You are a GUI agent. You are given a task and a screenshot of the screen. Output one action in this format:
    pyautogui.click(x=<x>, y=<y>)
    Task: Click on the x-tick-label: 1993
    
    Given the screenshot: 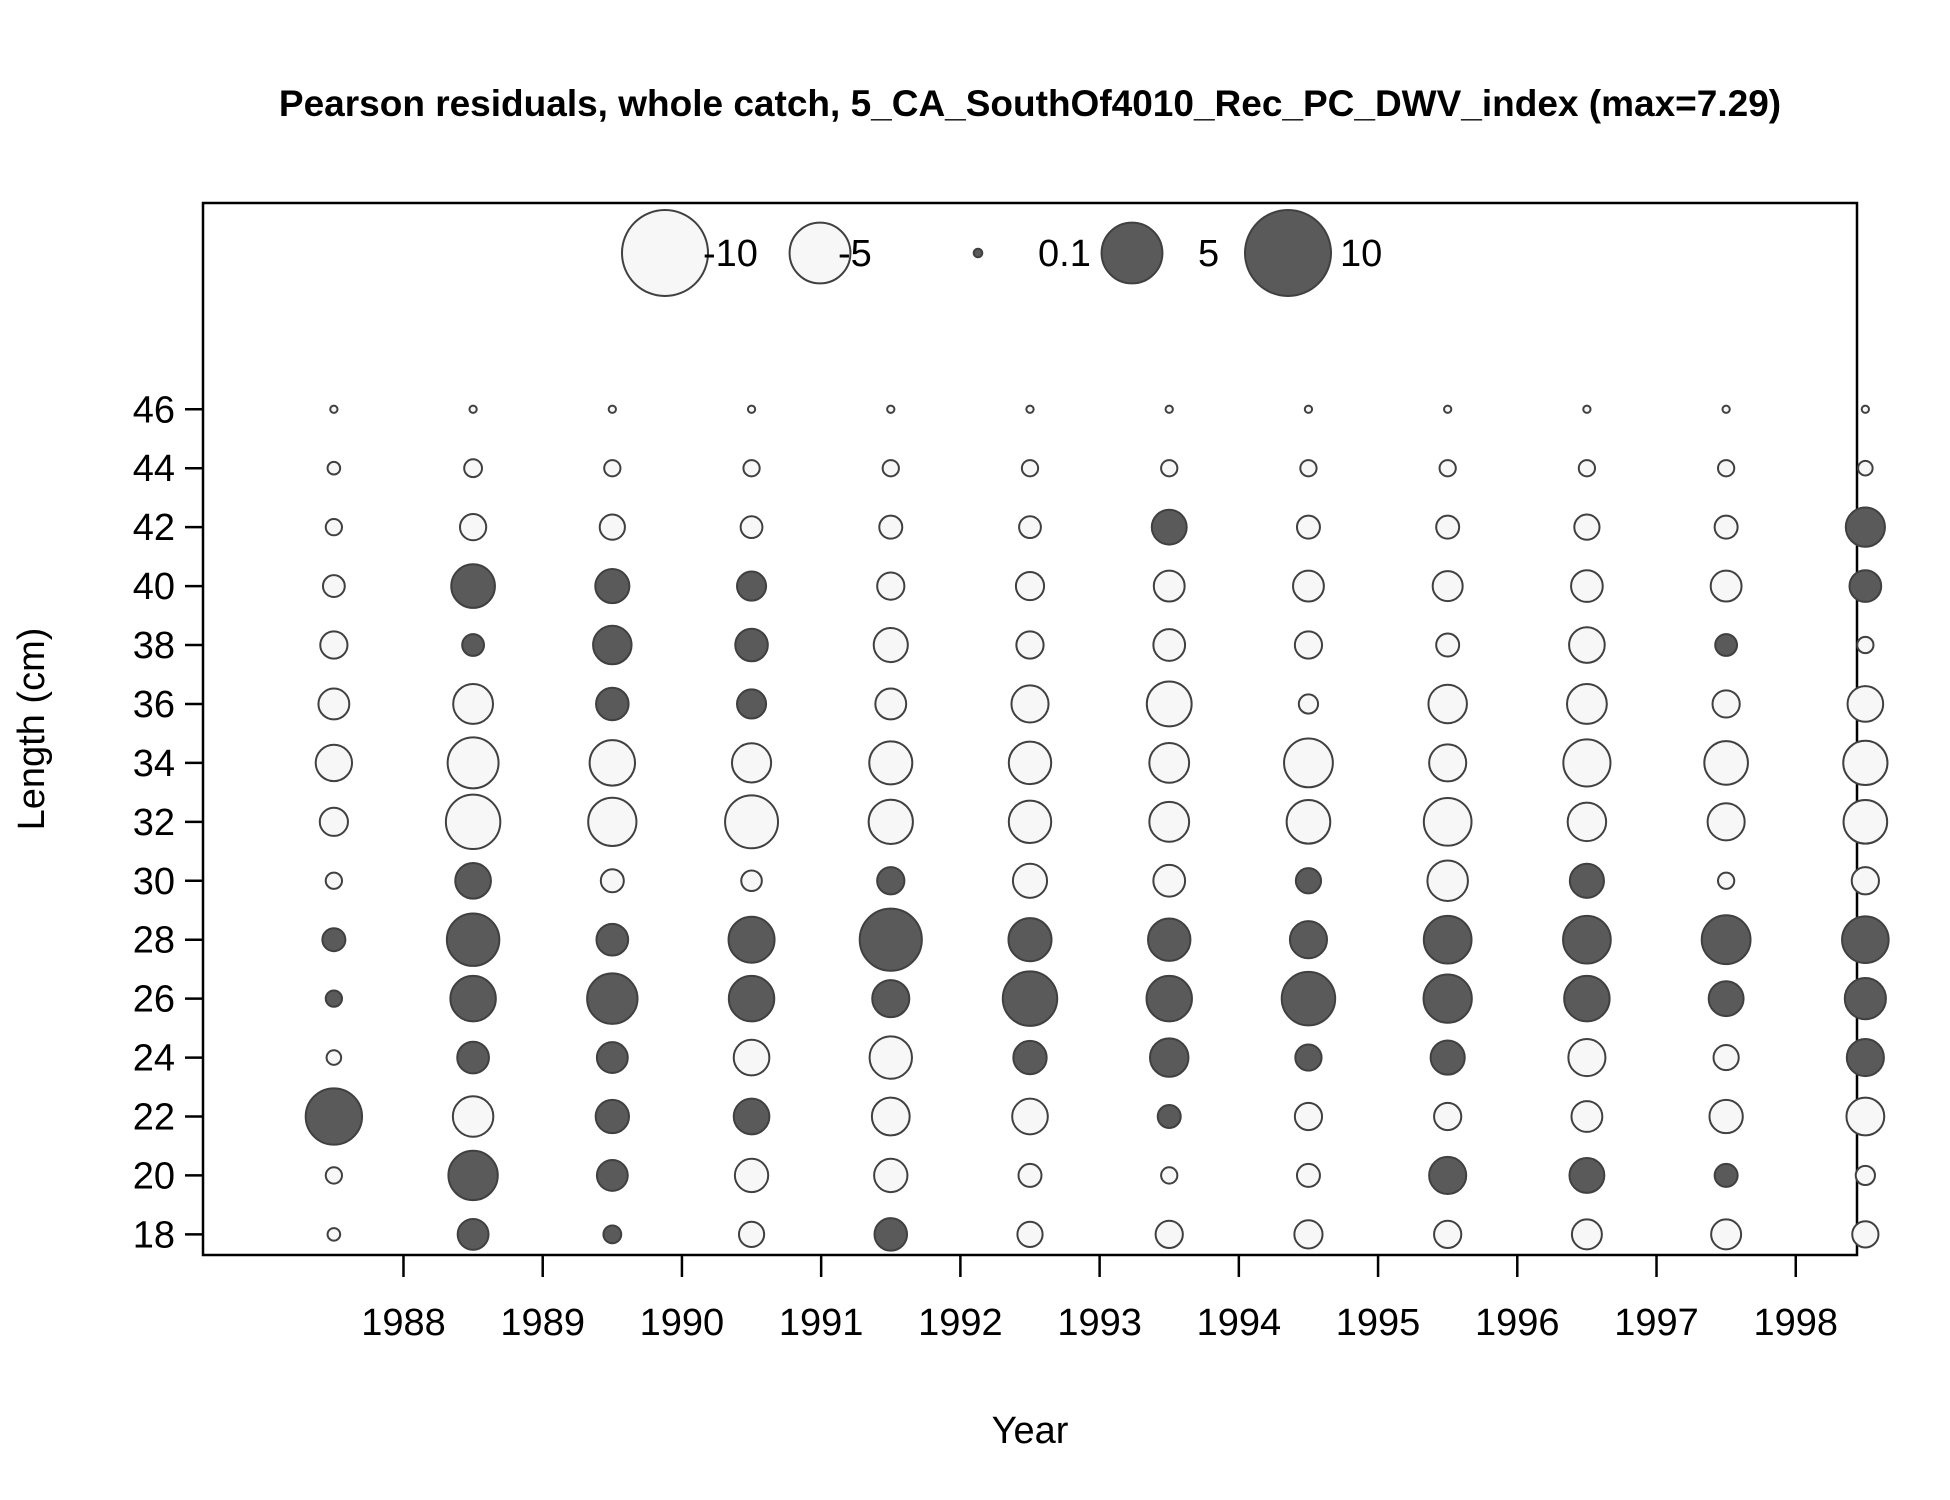 What is the action you would take?
    pyautogui.click(x=1099, y=1323)
    